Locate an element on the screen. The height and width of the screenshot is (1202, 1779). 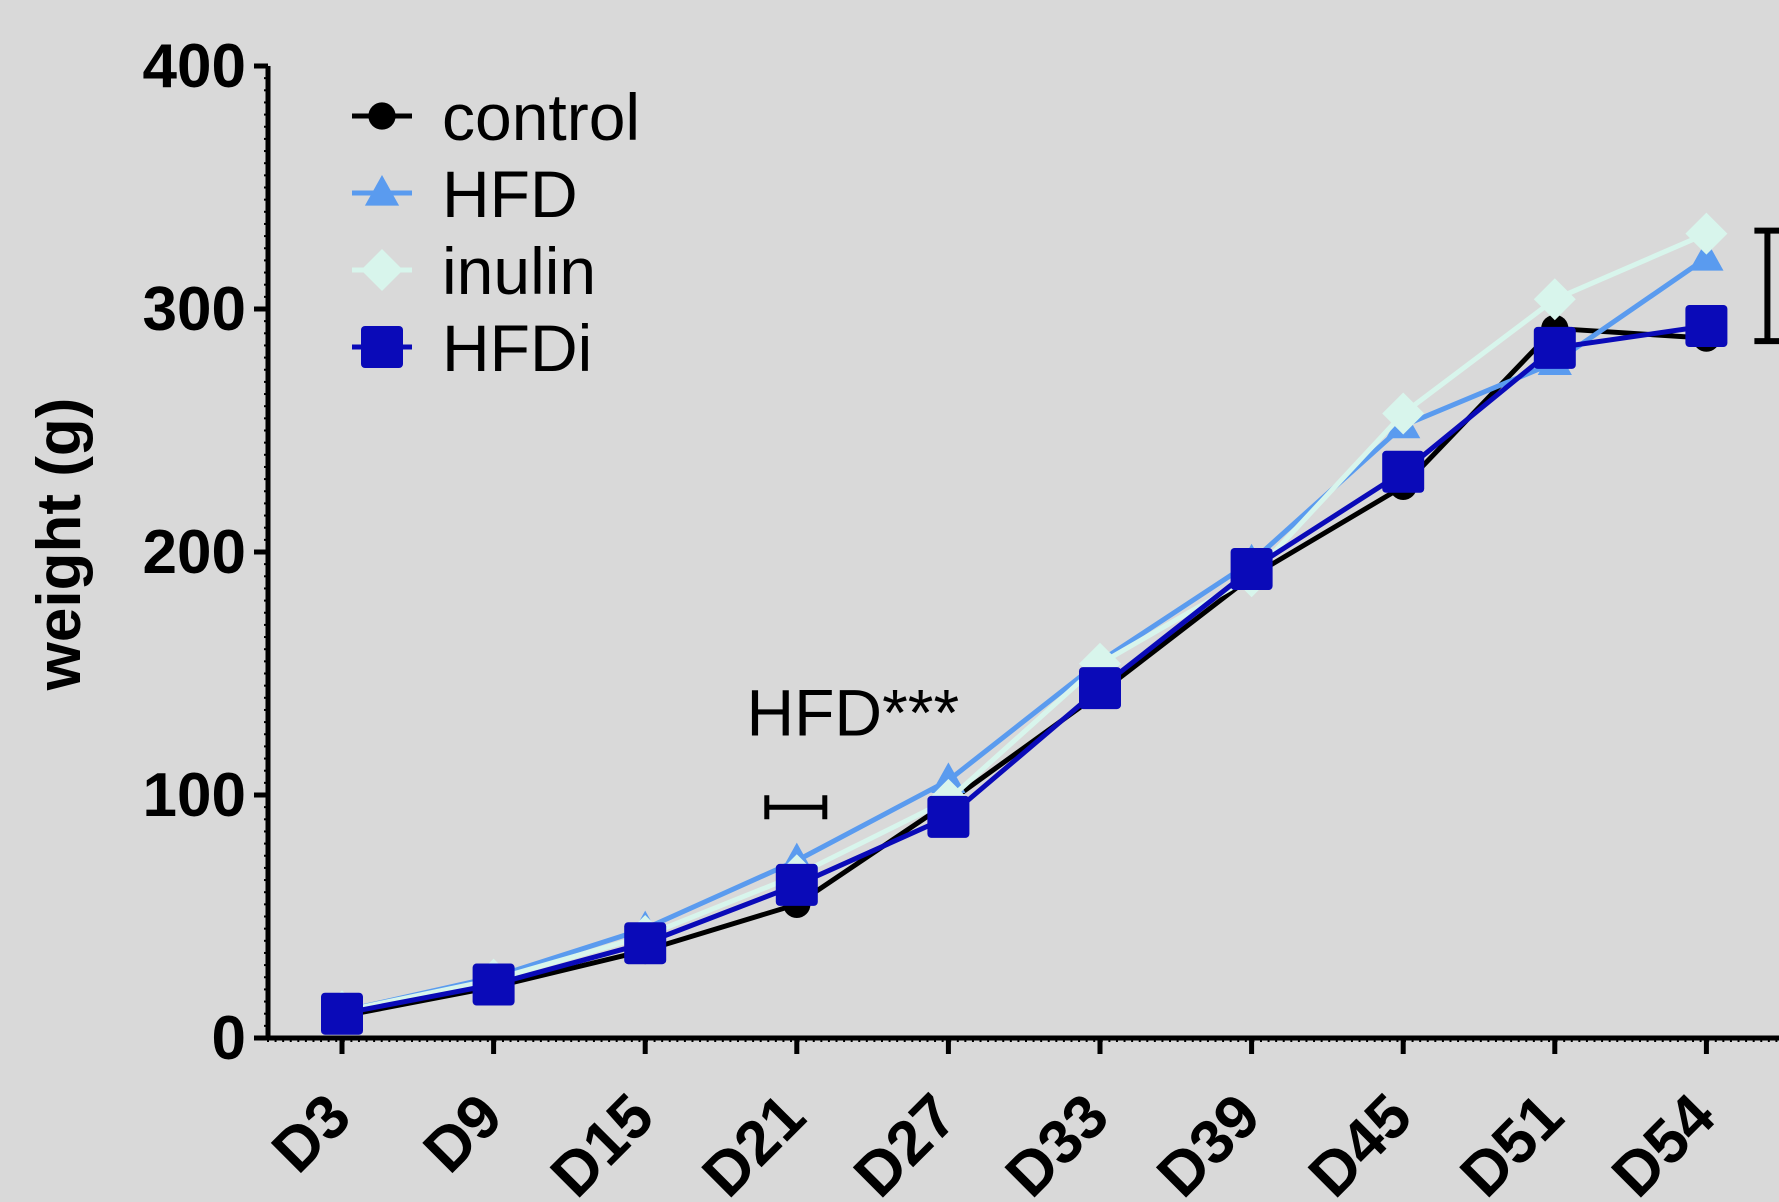
y-tick-label: 400 is located at coordinates (194, 66).